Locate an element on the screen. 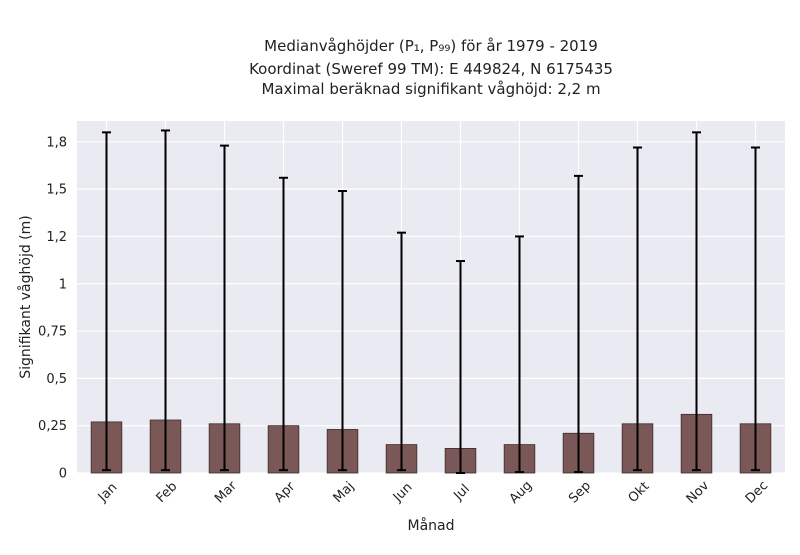  y-tick-label-3: 0,75 is located at coordinates (52, 332).